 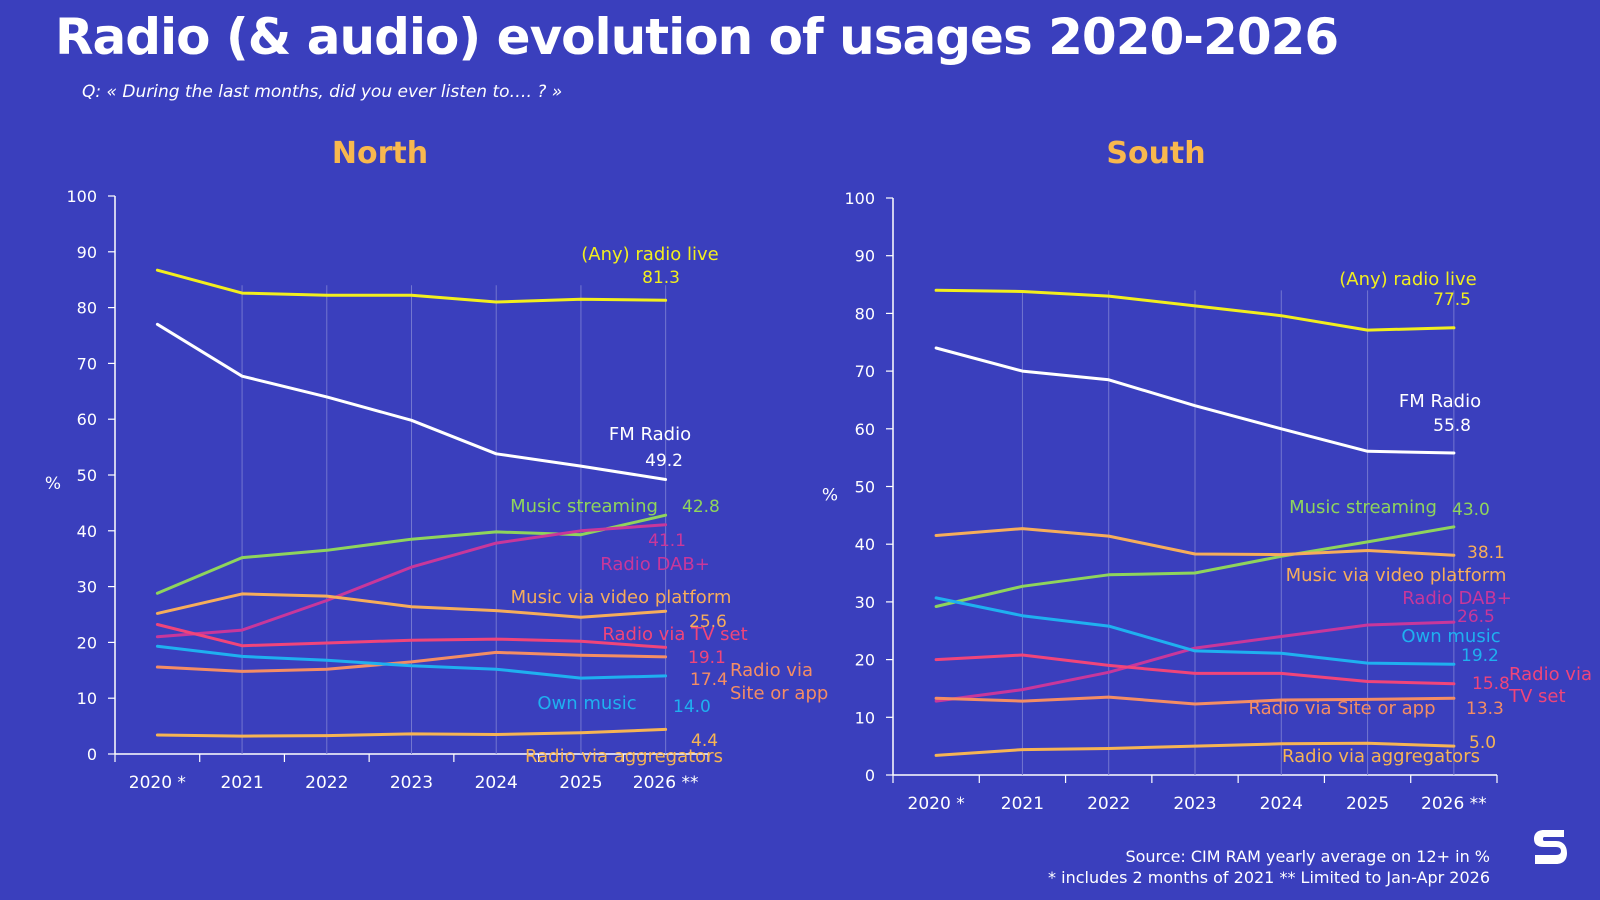 What do you see at coordinates (87, 531) in the screenshot?
I see `north-y-tick-label: 40` at bounding box center [87, 531].